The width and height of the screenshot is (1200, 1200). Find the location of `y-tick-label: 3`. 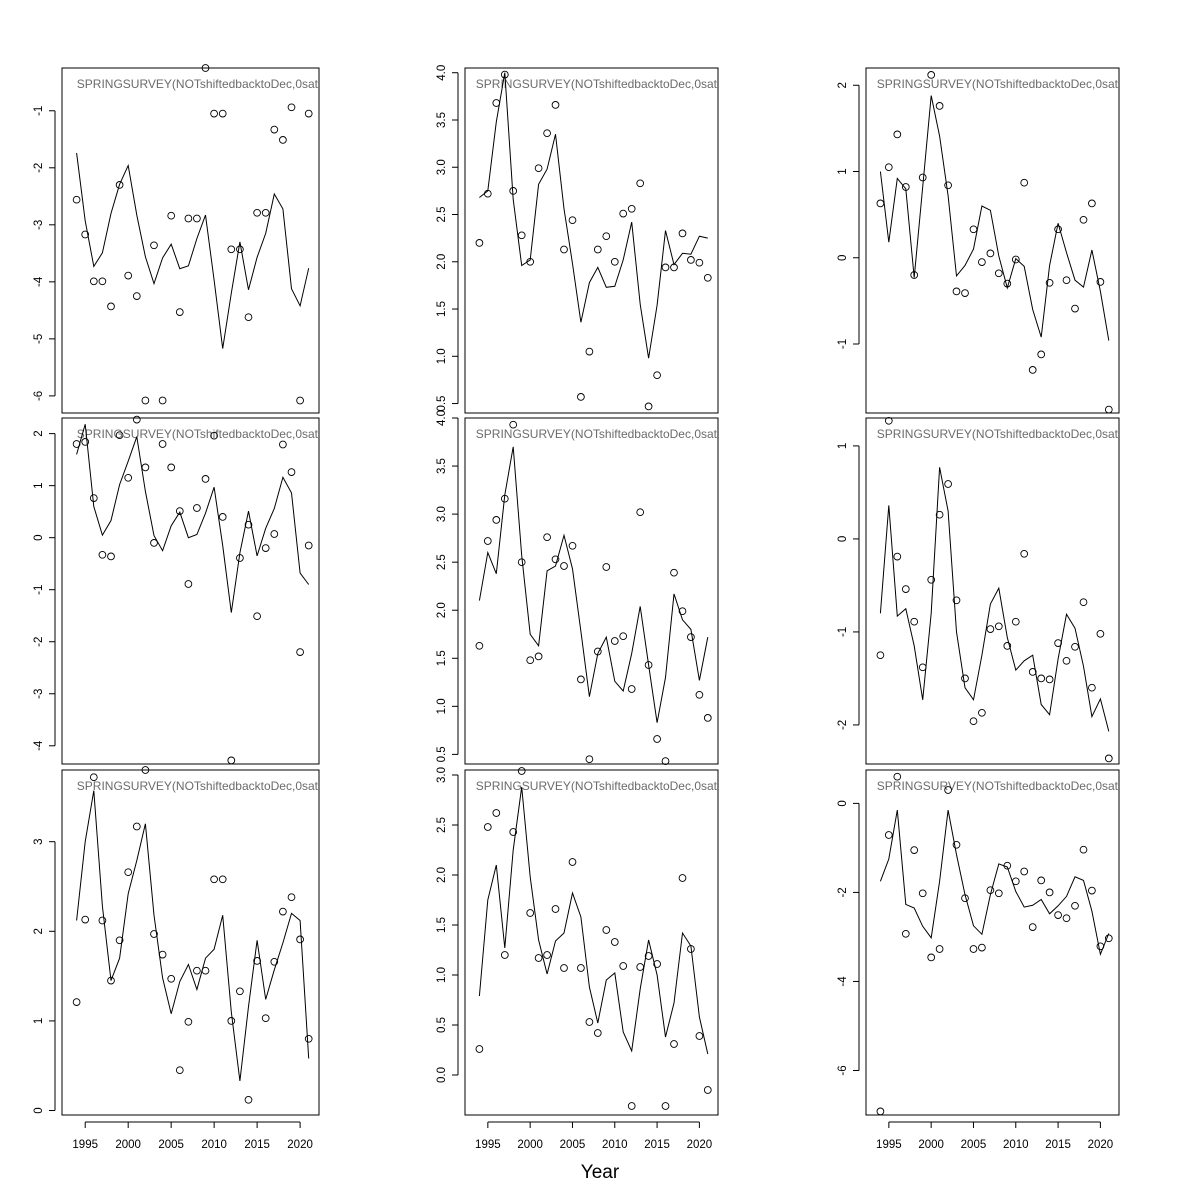

y-tick-label: 3 is located at coordinates (39, 841).